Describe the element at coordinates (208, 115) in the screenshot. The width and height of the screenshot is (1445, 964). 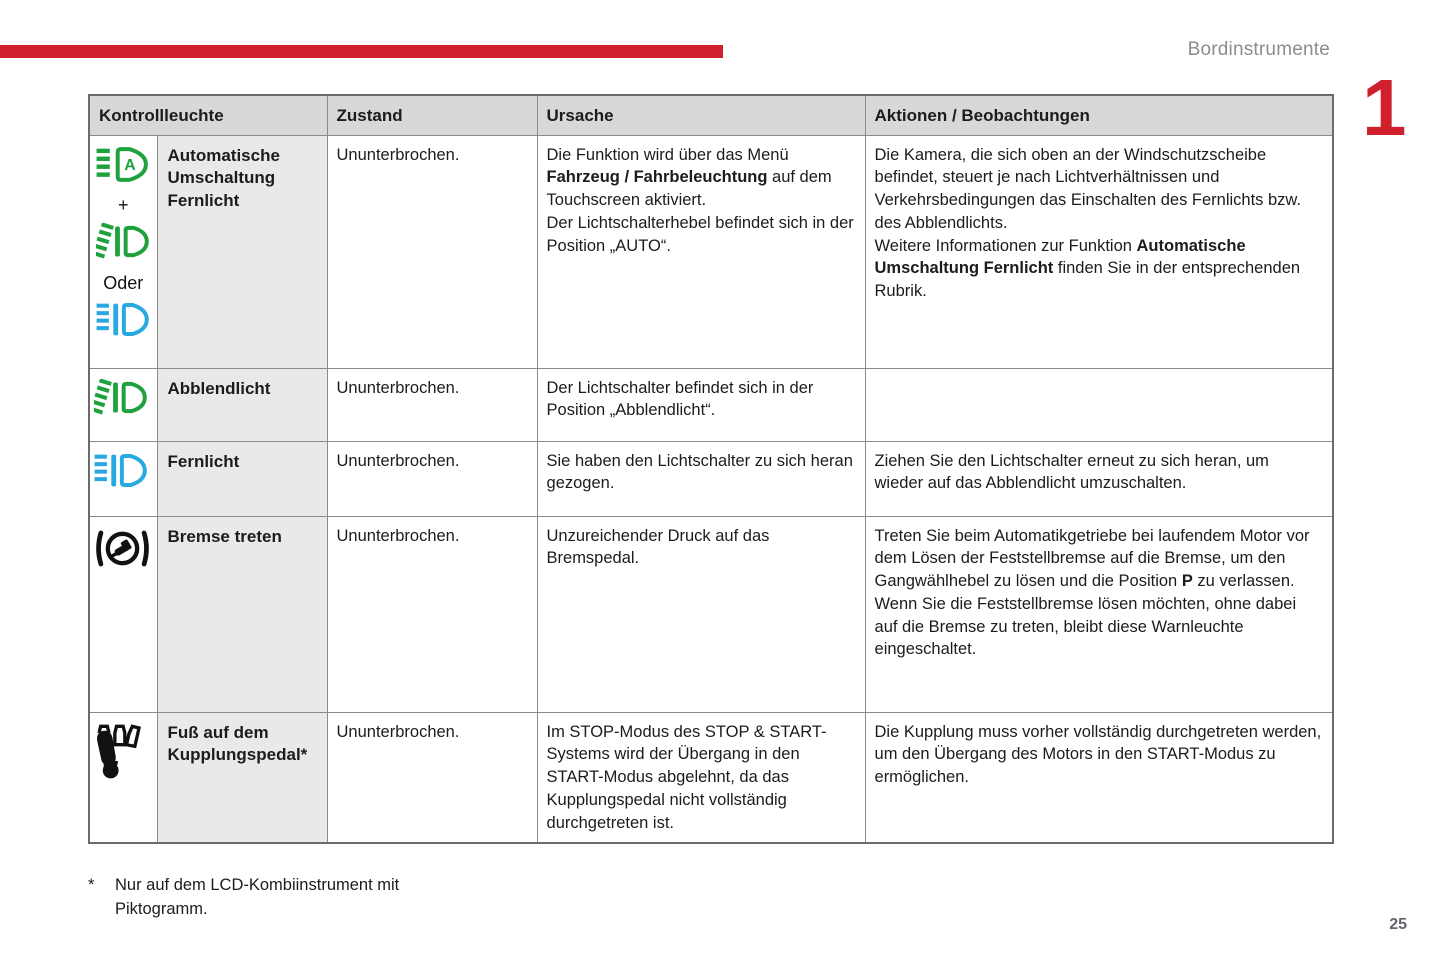
I see `header-kontrollleuchte: Kontrollleuchte` at that location.